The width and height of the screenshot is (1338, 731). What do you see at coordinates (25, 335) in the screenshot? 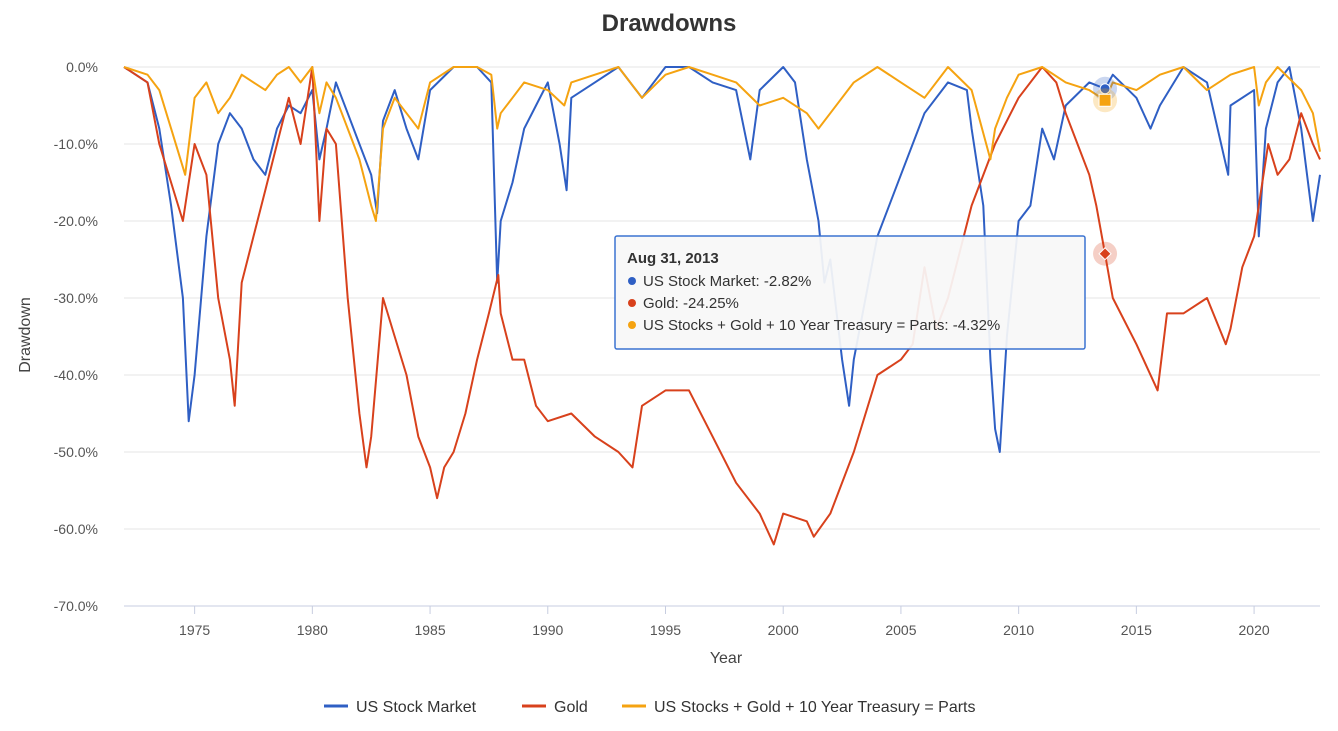
I see `y-axis-title: Drawdown` at bounding box center [25, 335].